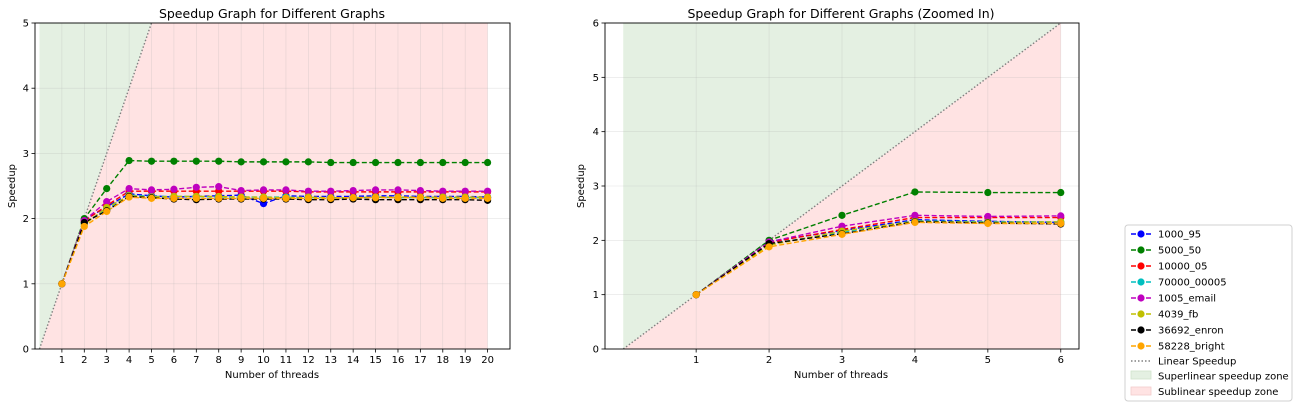  I want to click on x-axis-label: Number of threads, so click(272, 375).